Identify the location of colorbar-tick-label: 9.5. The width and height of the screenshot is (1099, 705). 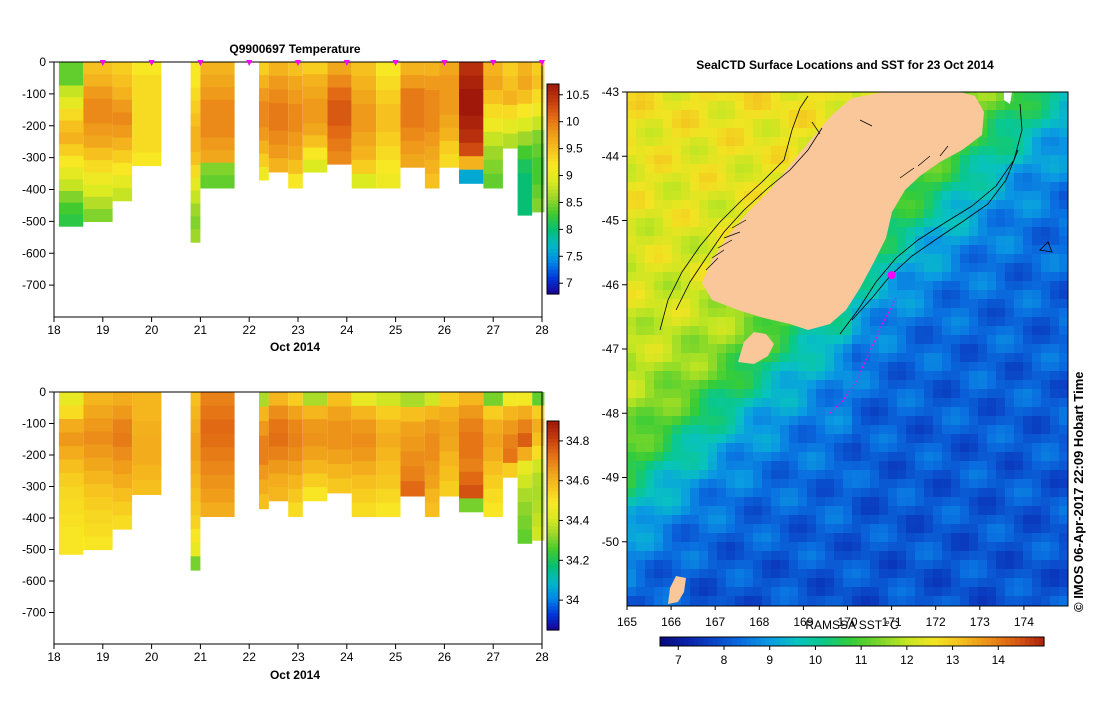
(574, 149).